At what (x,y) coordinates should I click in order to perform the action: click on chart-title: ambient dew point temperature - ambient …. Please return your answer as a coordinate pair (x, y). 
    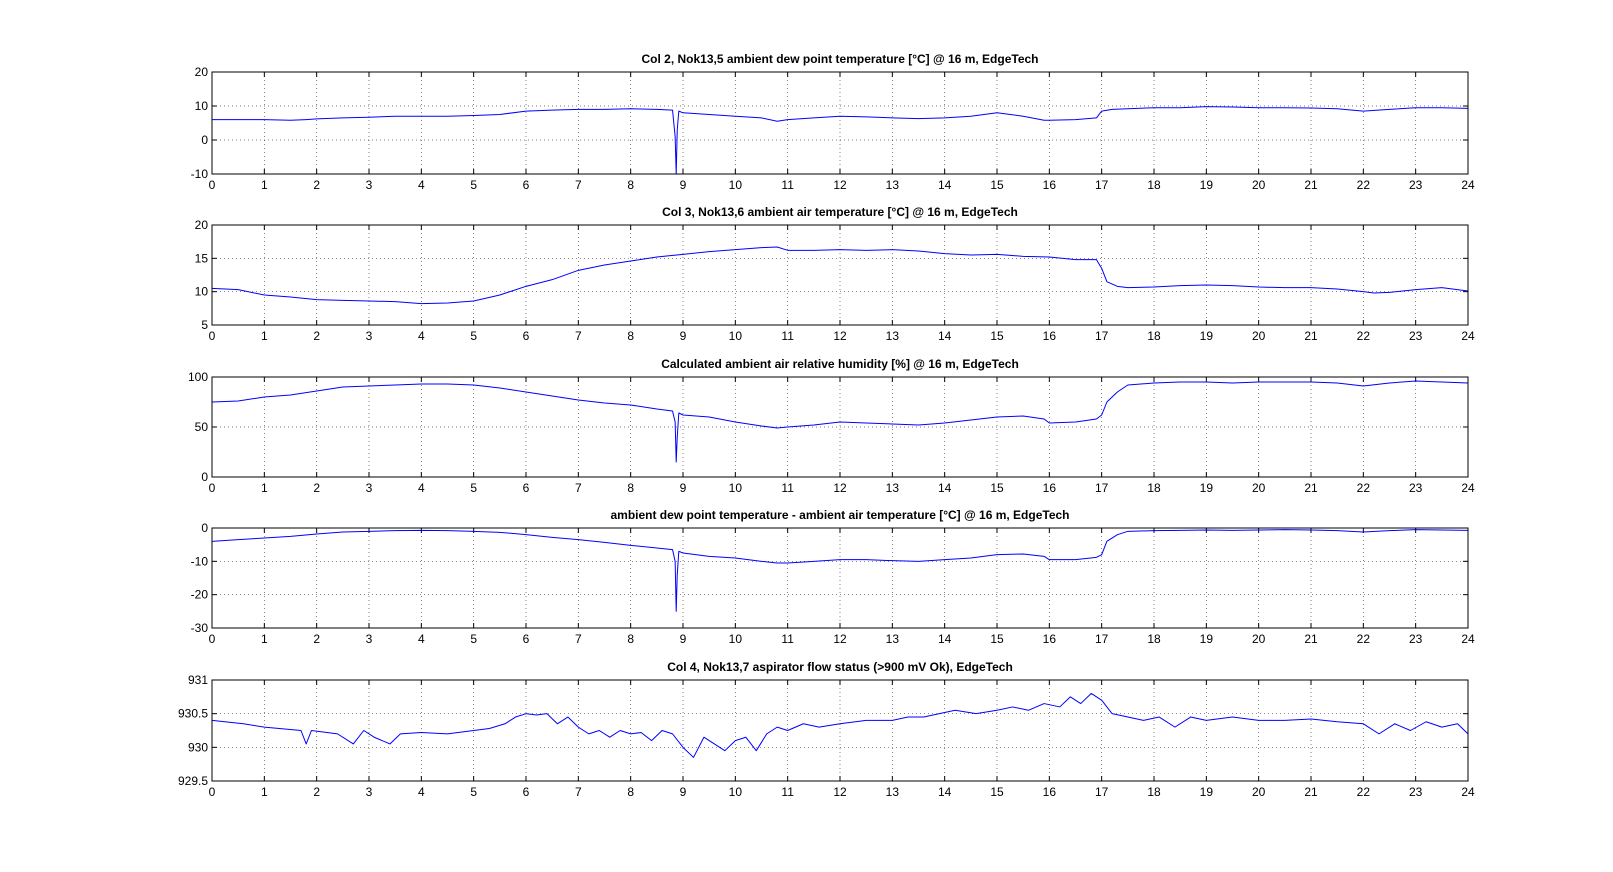
    Looking at the image, I should click on (839, 515).